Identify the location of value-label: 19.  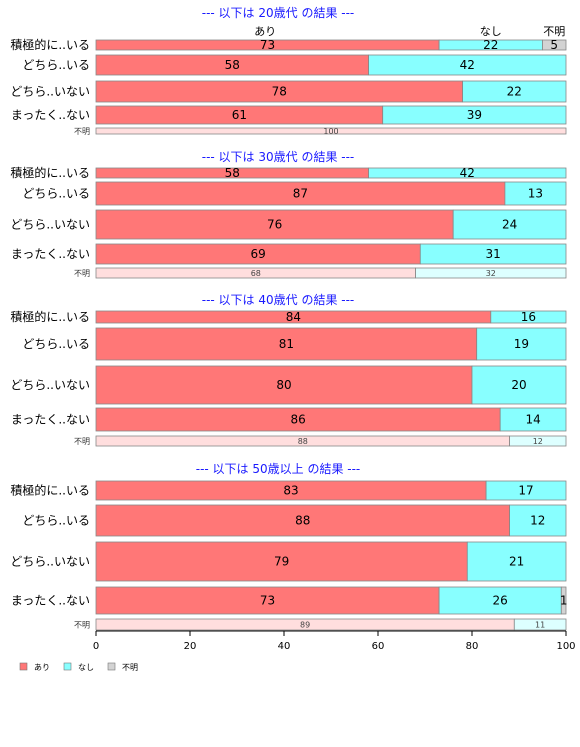
(521, 344).